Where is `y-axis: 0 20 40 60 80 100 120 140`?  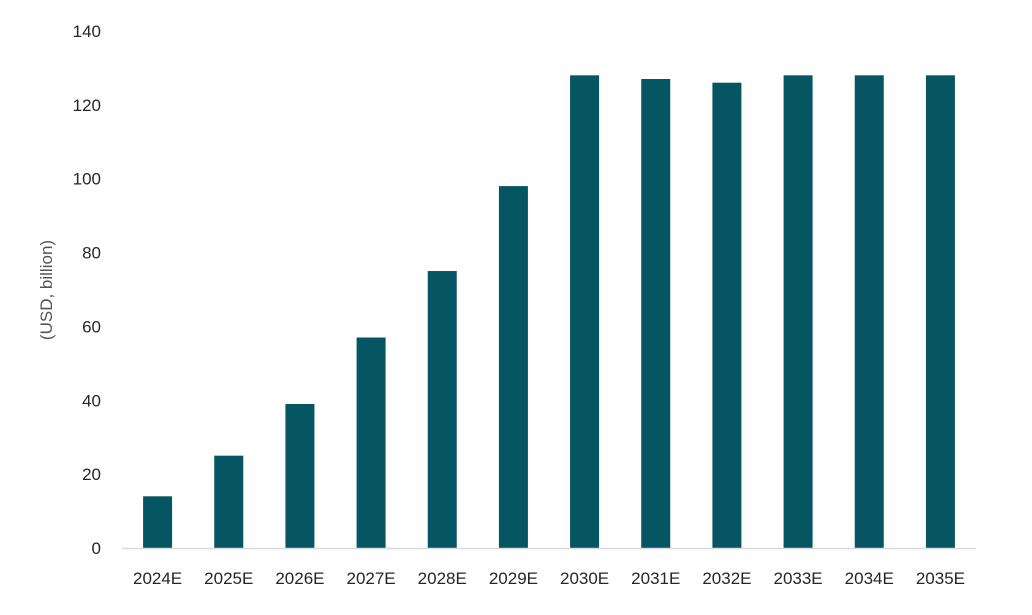 y-axis: 0 20 40 60 80 100 120 140 is located at coordinates (87, 290).